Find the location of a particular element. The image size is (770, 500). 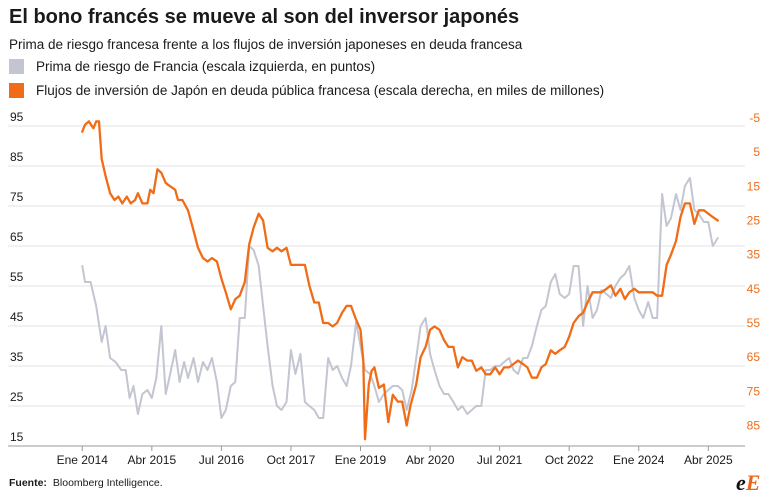

x-tick-label: Abr 2025 is located at coordinates (708, 460).